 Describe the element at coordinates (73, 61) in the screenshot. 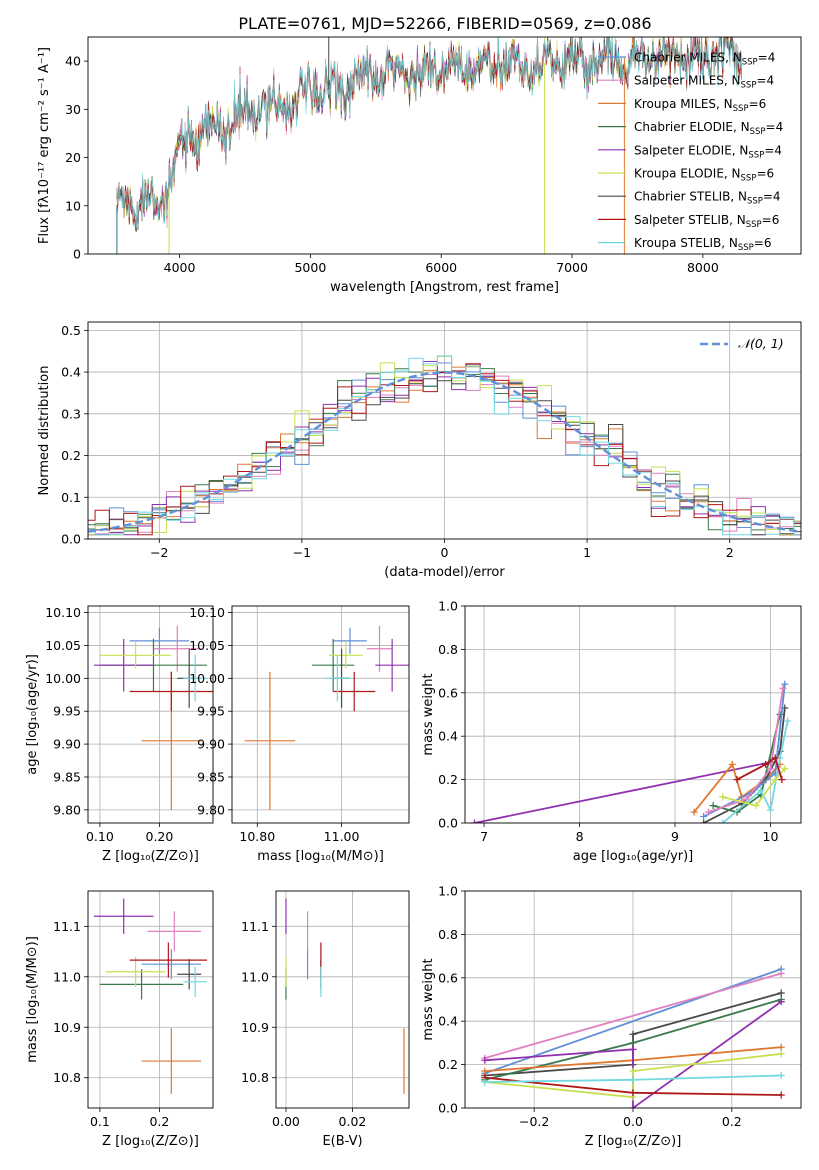

I see `y-tick-label: 40` at that location.